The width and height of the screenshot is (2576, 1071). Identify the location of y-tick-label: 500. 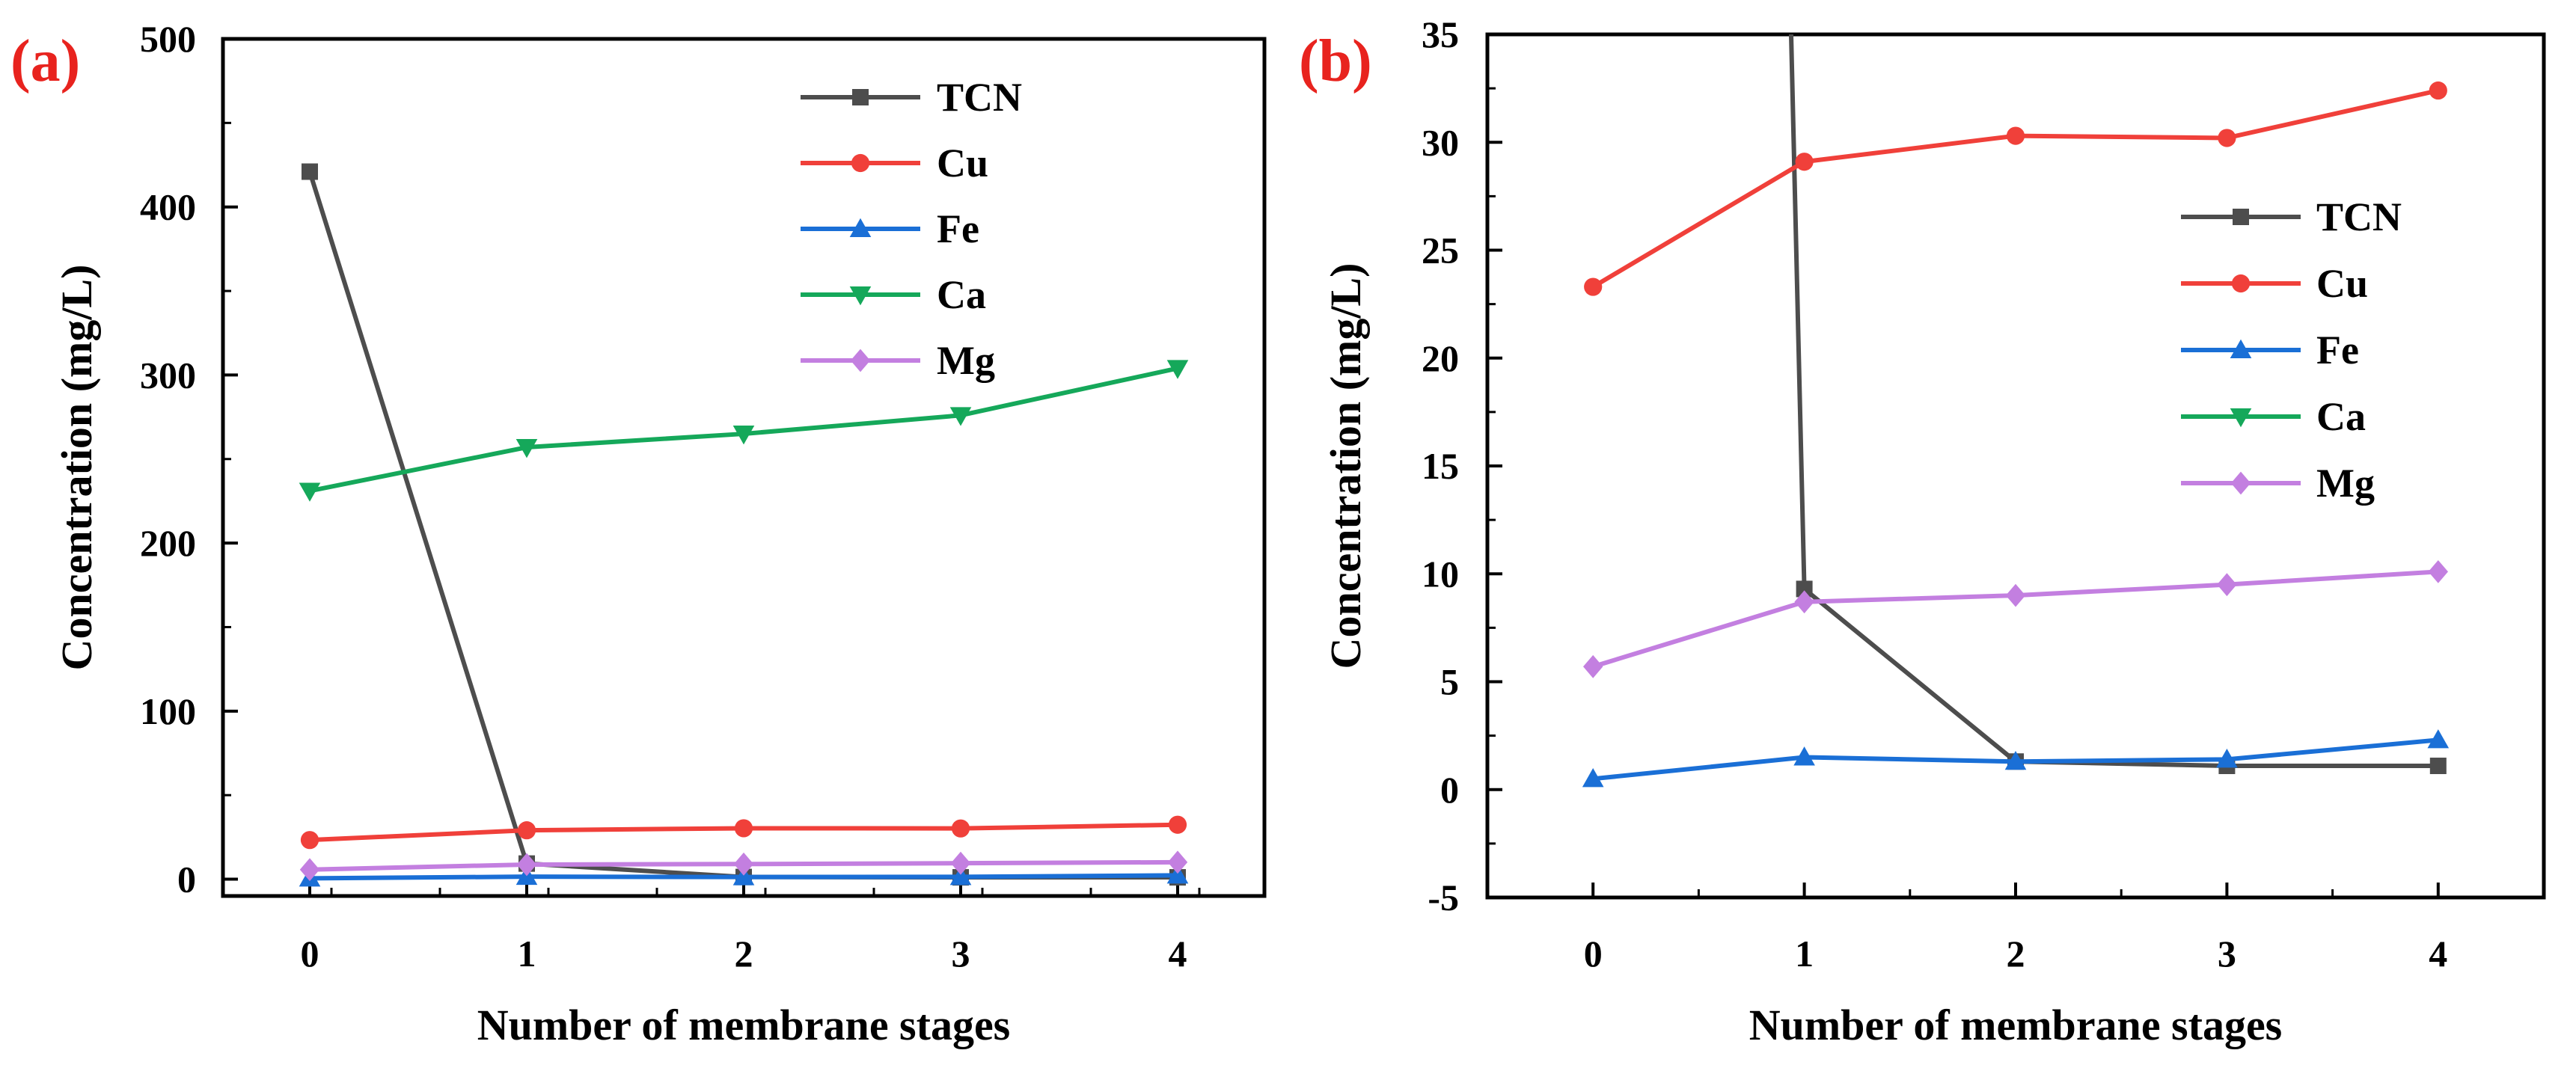
(168, 39).